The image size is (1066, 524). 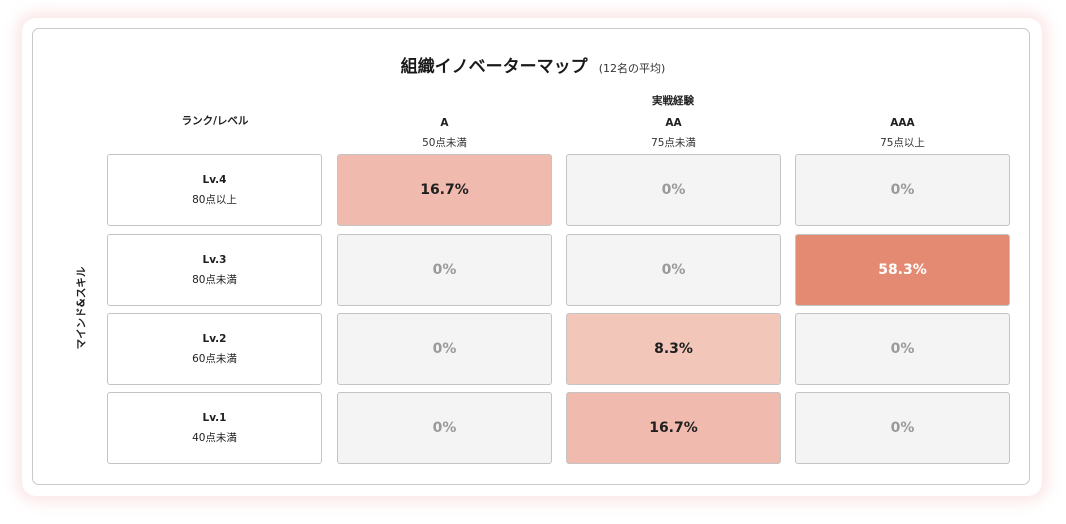 What do you see at coordinates (673, 133) in the screenshot?
I see `column-header-aa: AA 75点未満` at bounding box center [673, 133].